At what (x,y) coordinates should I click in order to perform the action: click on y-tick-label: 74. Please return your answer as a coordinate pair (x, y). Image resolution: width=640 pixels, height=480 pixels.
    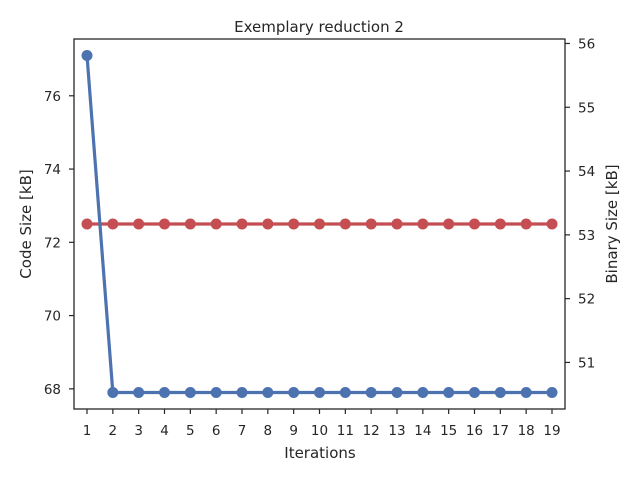
    Looking at the image, I should click on (52, 170).